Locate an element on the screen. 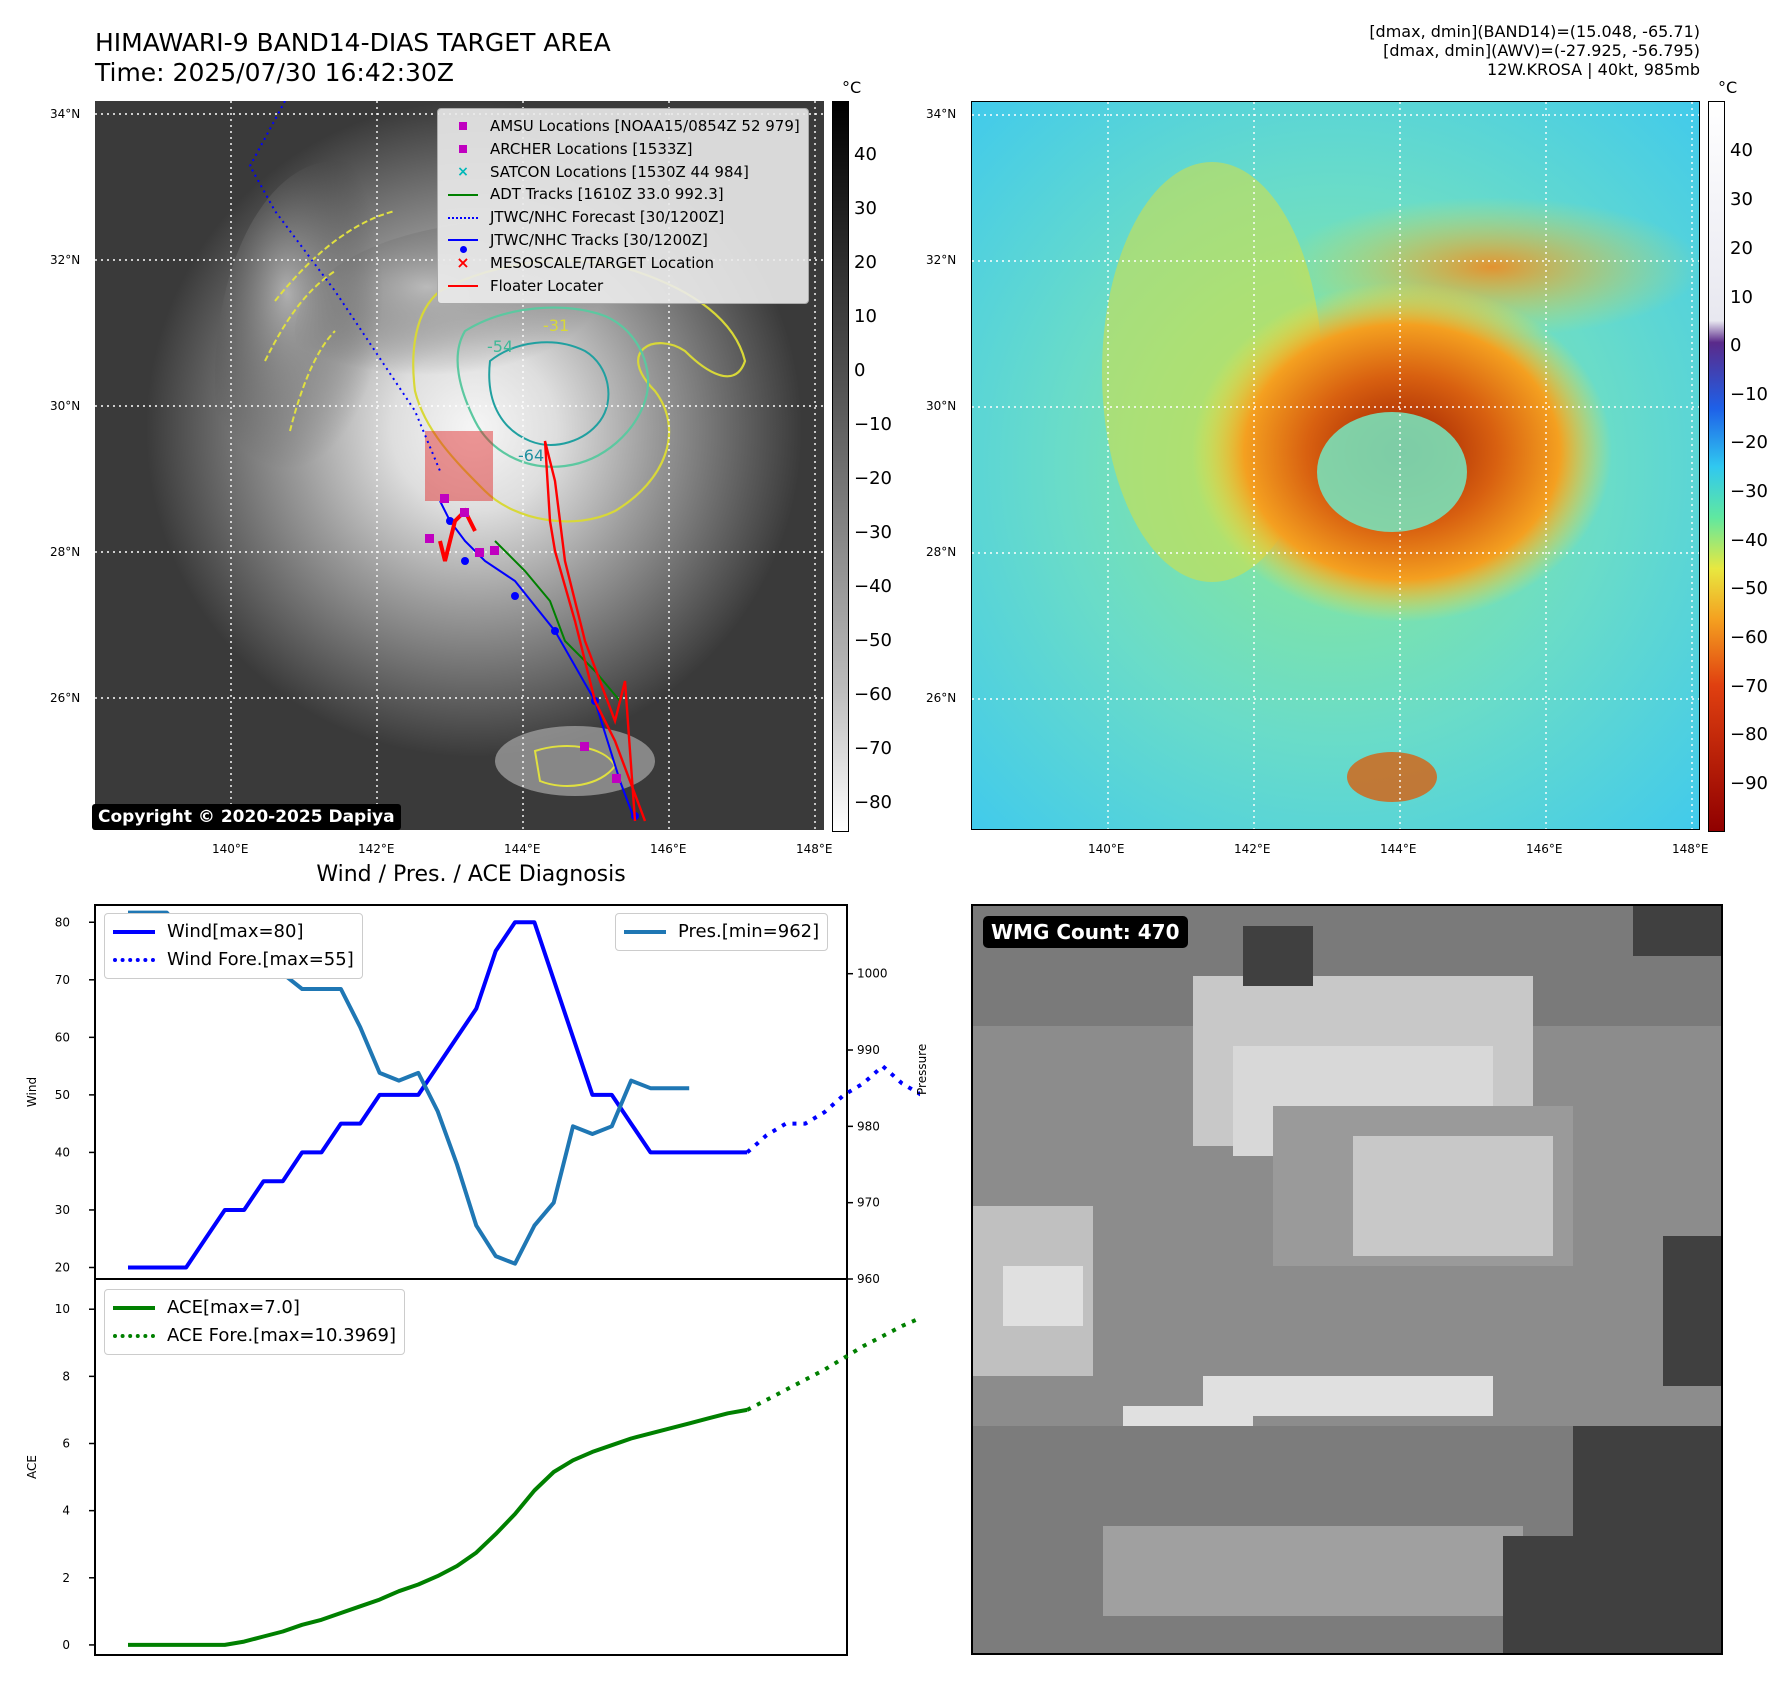 The height and width of the screenshot is (1690, 1788). awv-colorbar-tick: 10 is located at coordinates (1741, 297).